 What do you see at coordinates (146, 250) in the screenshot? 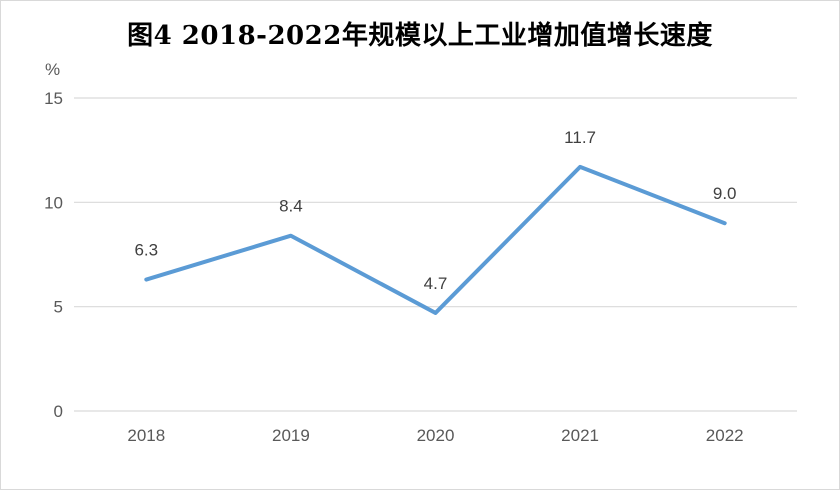
I see `data-label: 6.3` at bounding box center [146, 250].